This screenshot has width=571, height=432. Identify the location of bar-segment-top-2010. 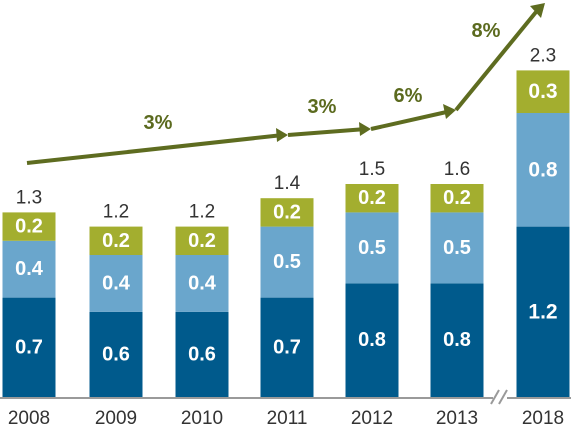
(202, 240).